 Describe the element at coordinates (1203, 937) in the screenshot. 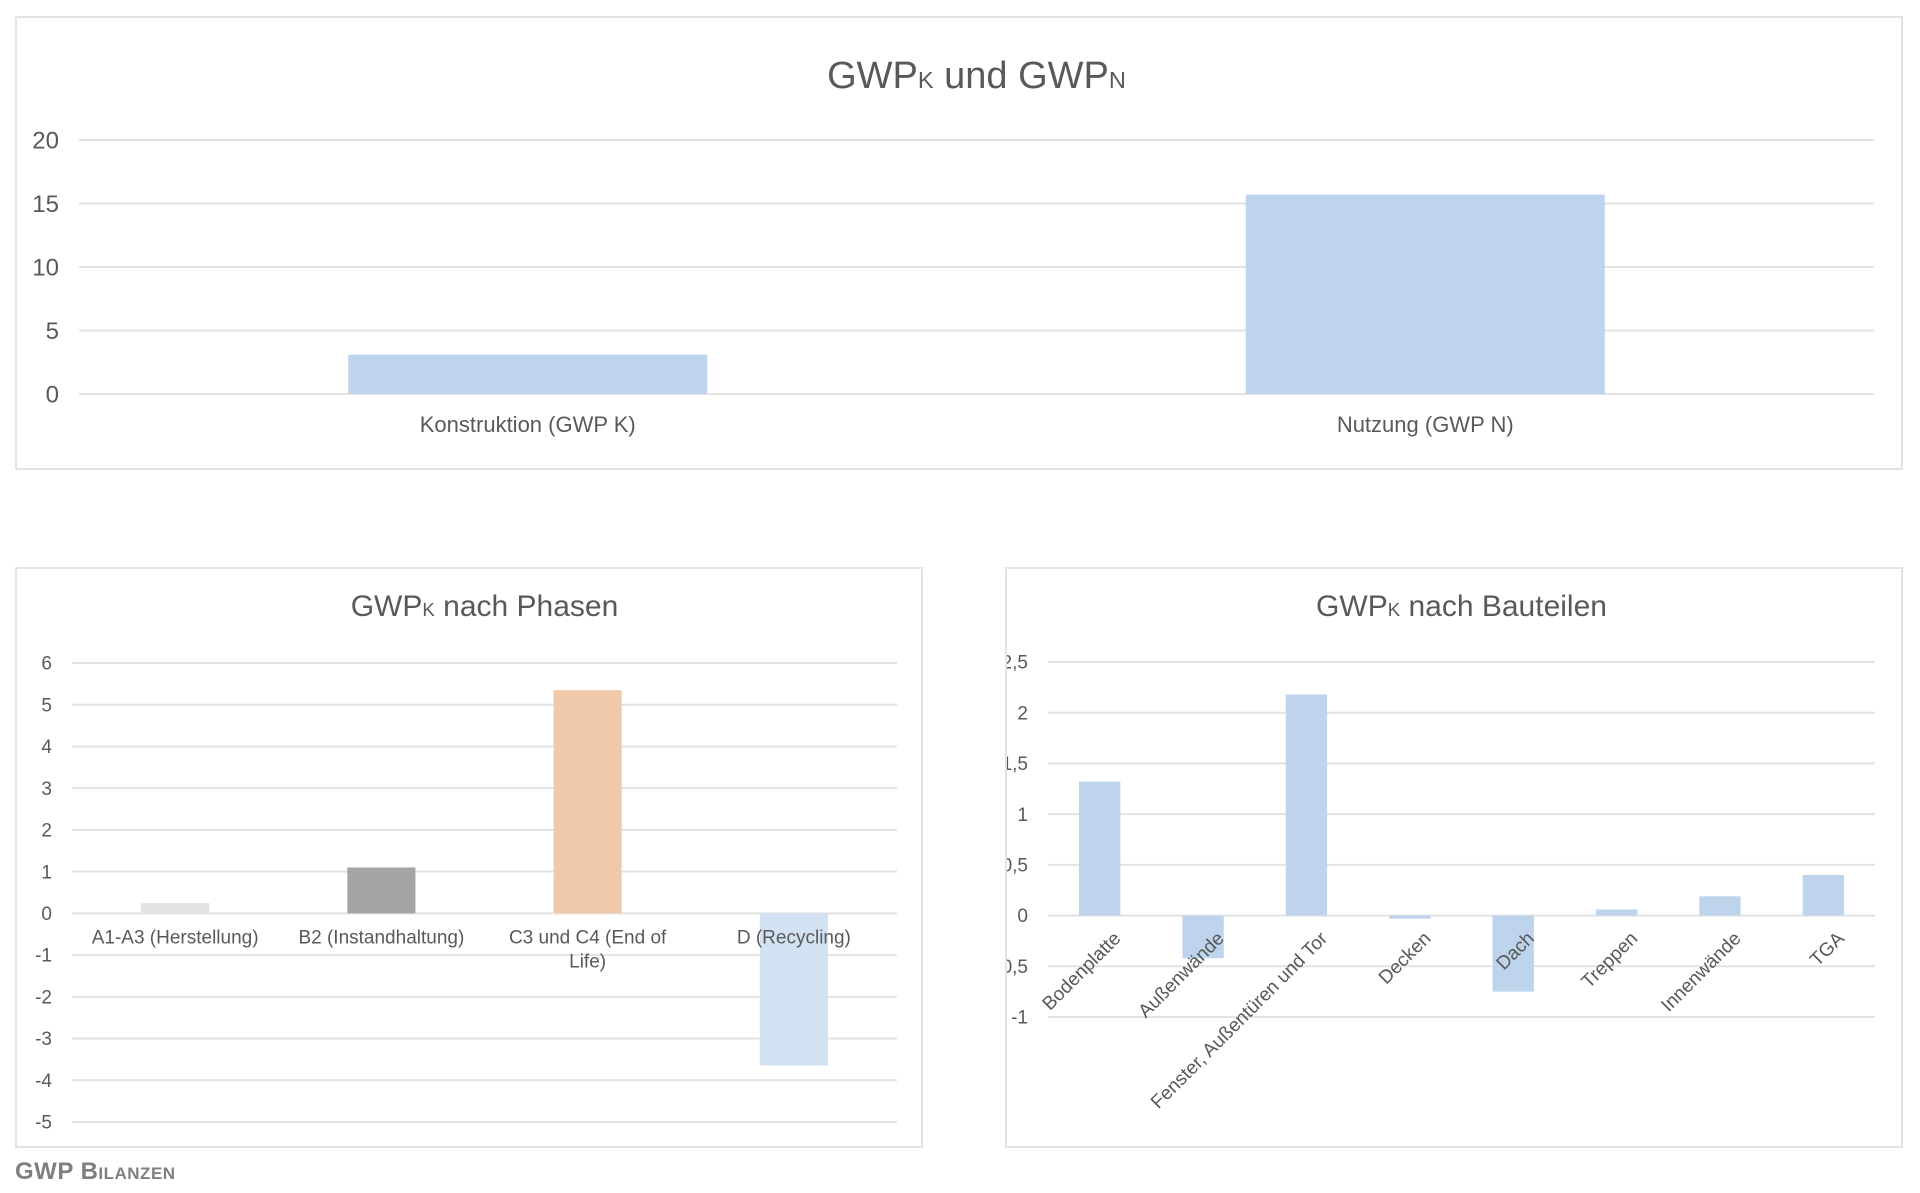

I see `bar-au-enw-nde` at that location.